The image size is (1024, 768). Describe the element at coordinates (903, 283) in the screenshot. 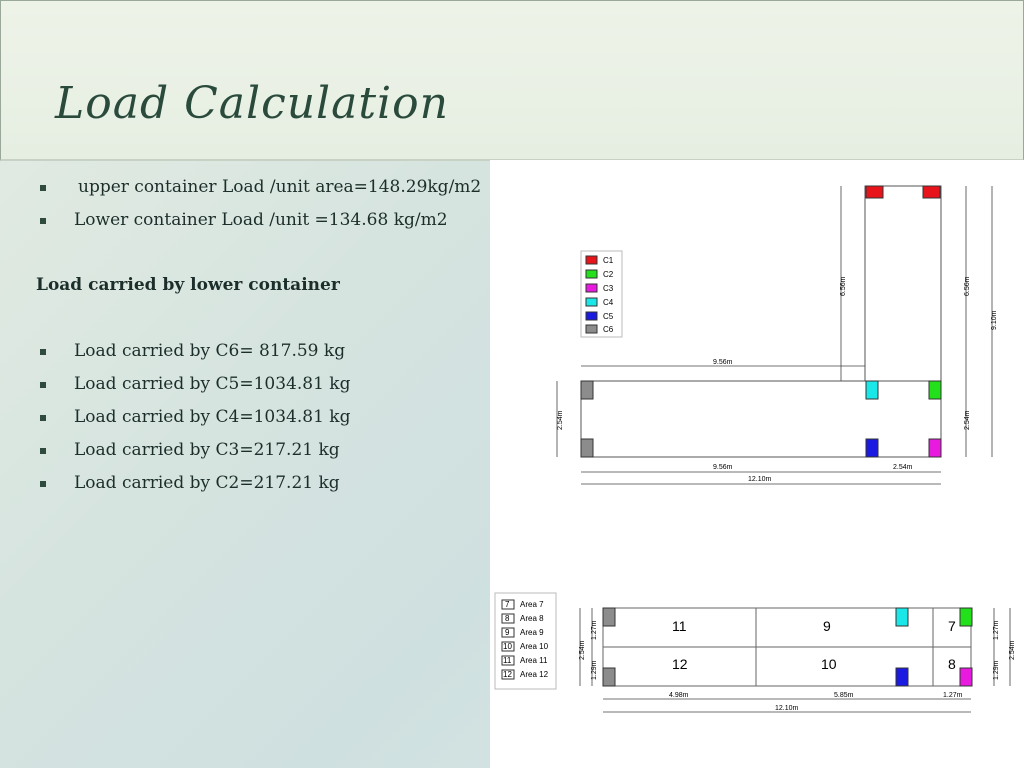

I see `upper-container-outline` at that location.